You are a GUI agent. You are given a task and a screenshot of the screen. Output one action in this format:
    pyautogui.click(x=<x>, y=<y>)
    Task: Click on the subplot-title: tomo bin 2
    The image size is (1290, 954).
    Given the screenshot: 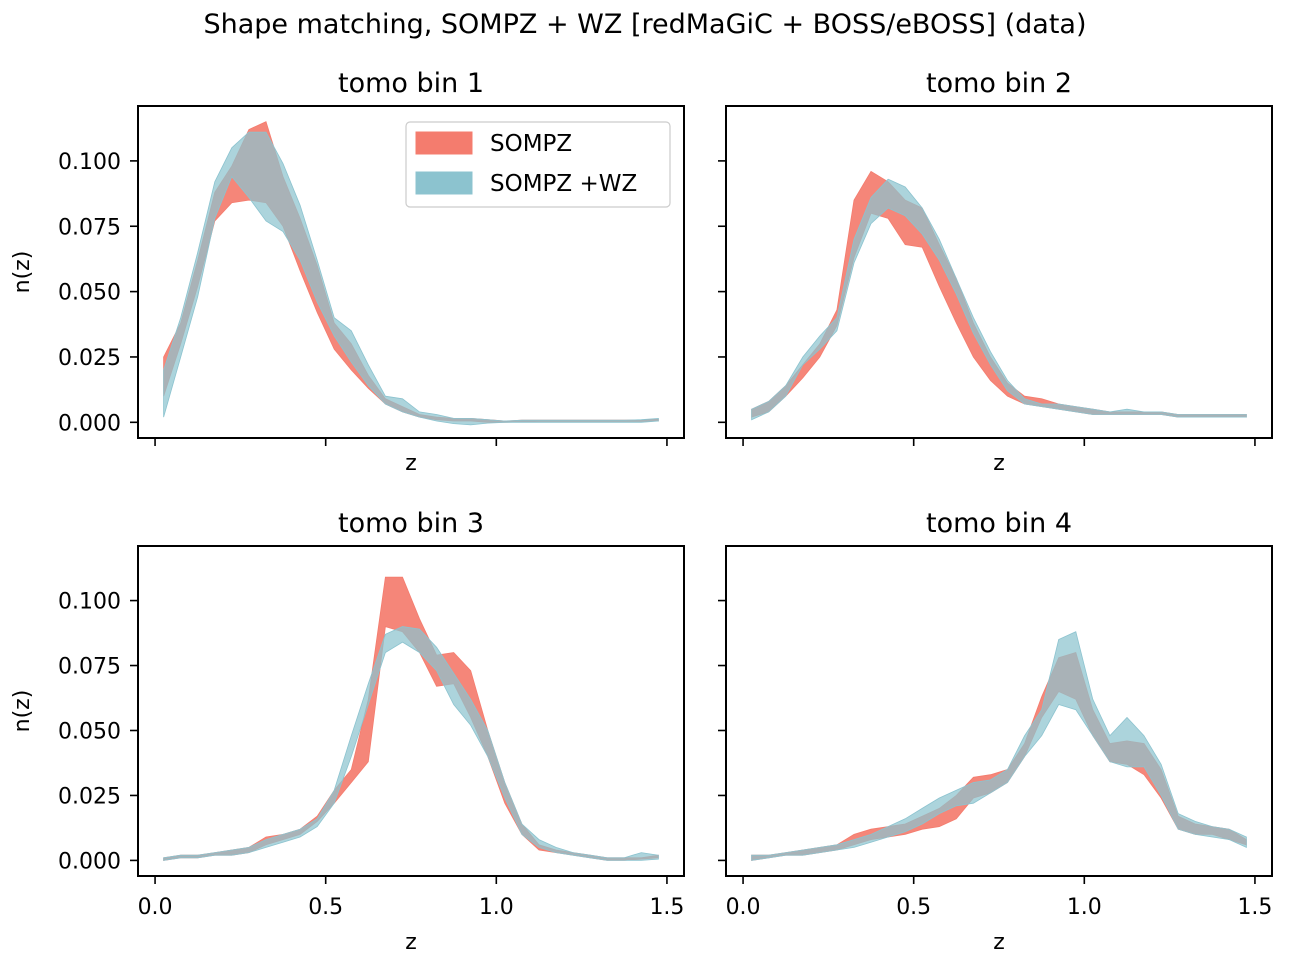 What is the action you would take?
    pyautogui.click(x=999, y=83)
    